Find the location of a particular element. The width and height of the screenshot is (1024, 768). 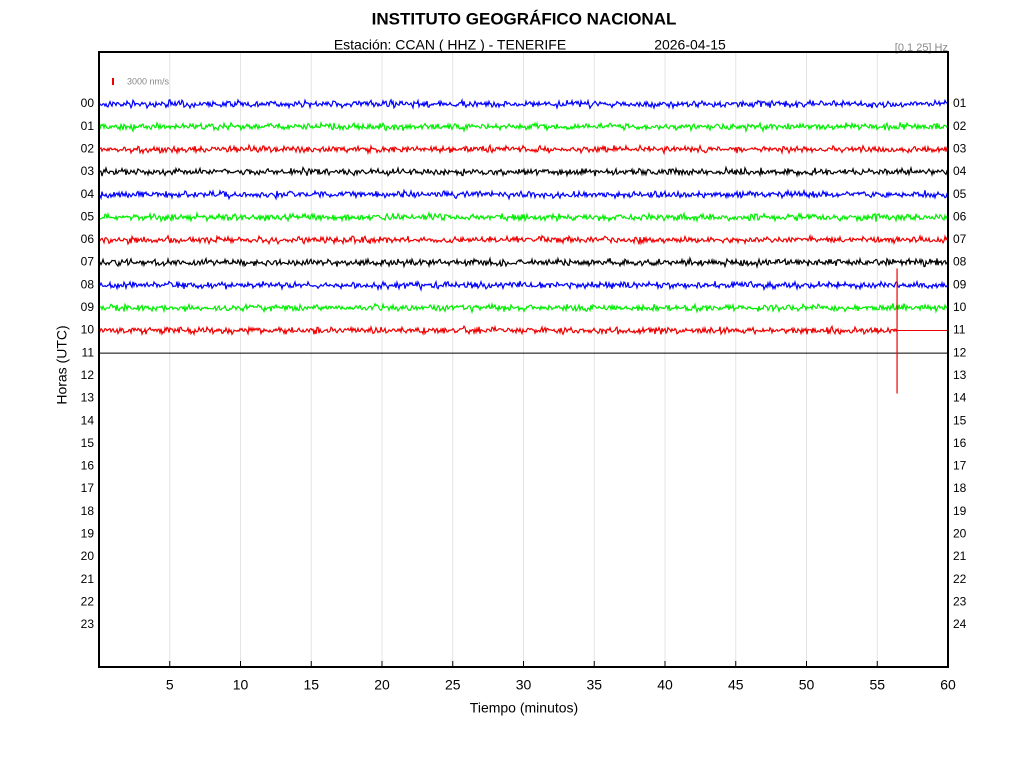

left-hour-label: 04 is located at coordinates (88, 194).